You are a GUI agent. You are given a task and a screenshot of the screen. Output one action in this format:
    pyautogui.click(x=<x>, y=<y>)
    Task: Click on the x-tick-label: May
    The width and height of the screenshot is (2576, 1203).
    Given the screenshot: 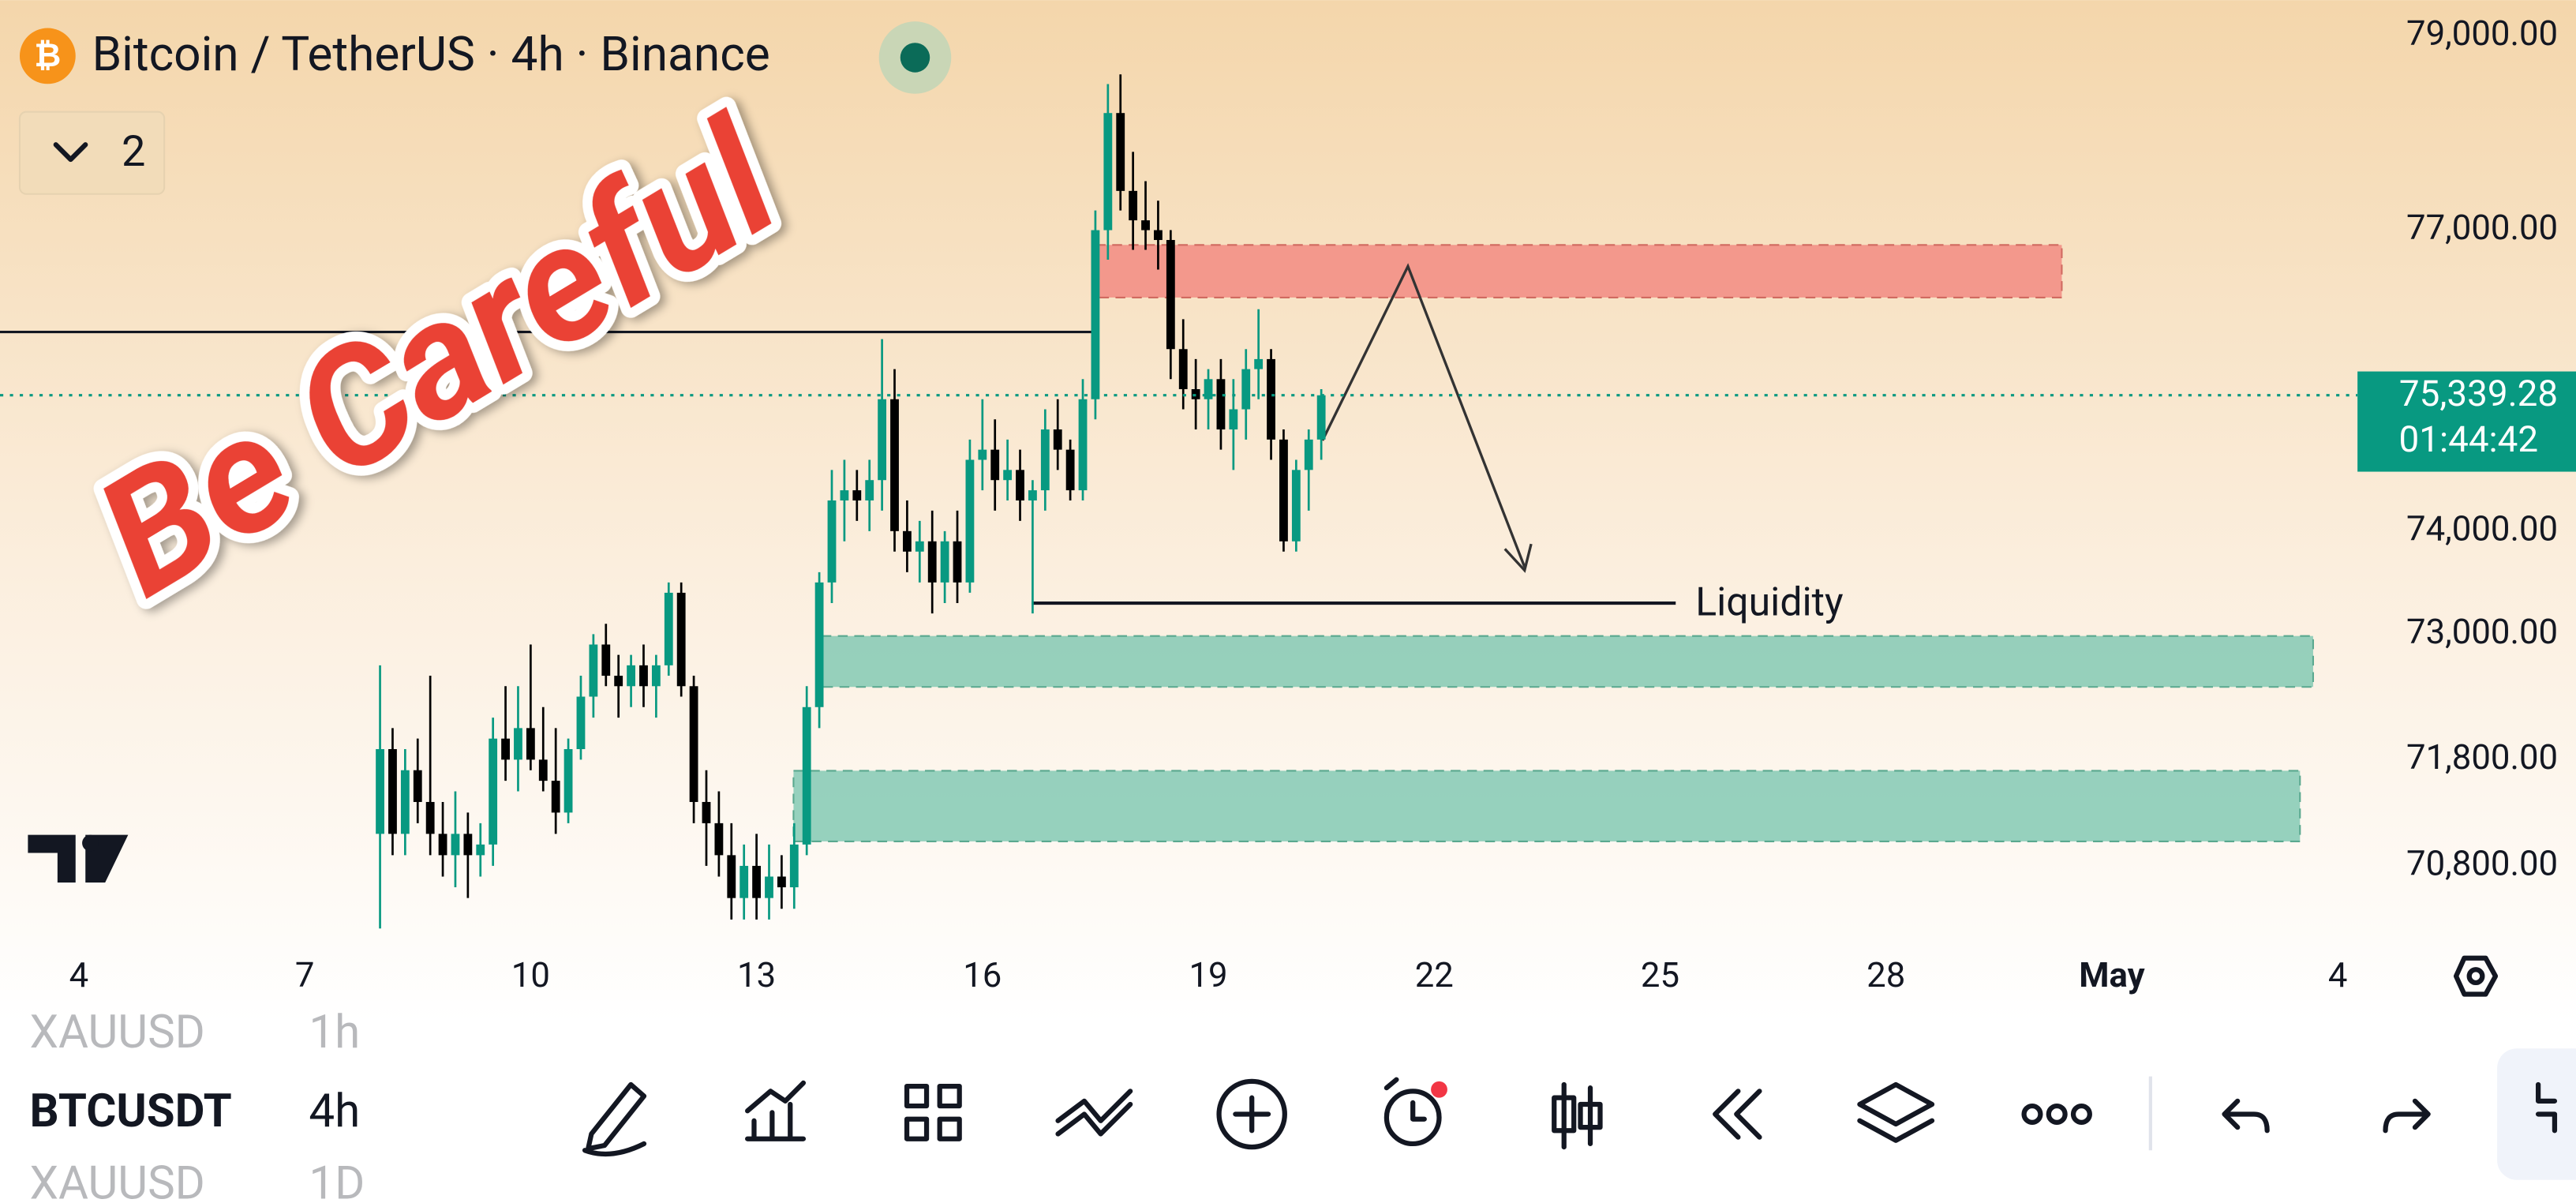 What is the action you would take?
    pyautogui.click(x=2111, y=974)
    